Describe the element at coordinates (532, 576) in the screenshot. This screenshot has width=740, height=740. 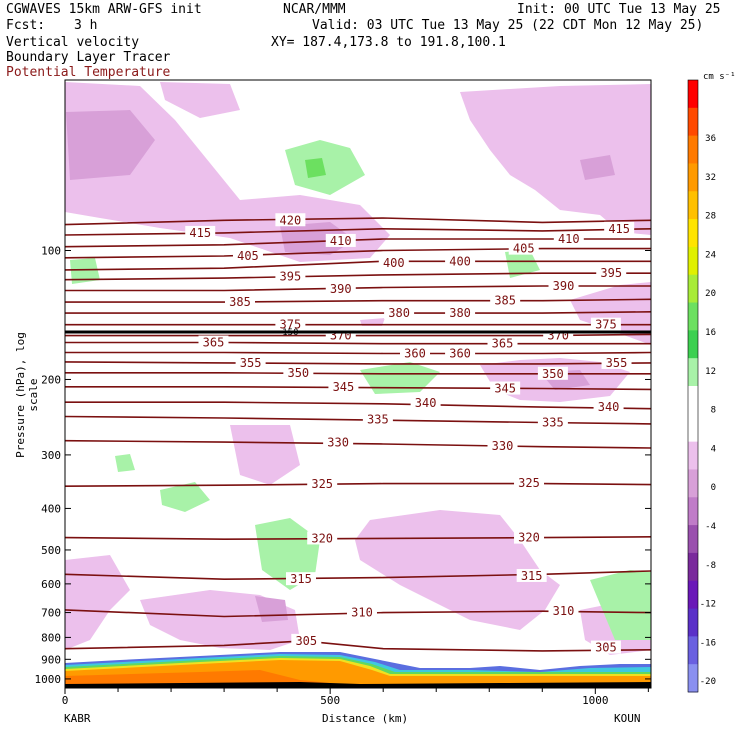
I see `theta-label-315: 315` at that location.